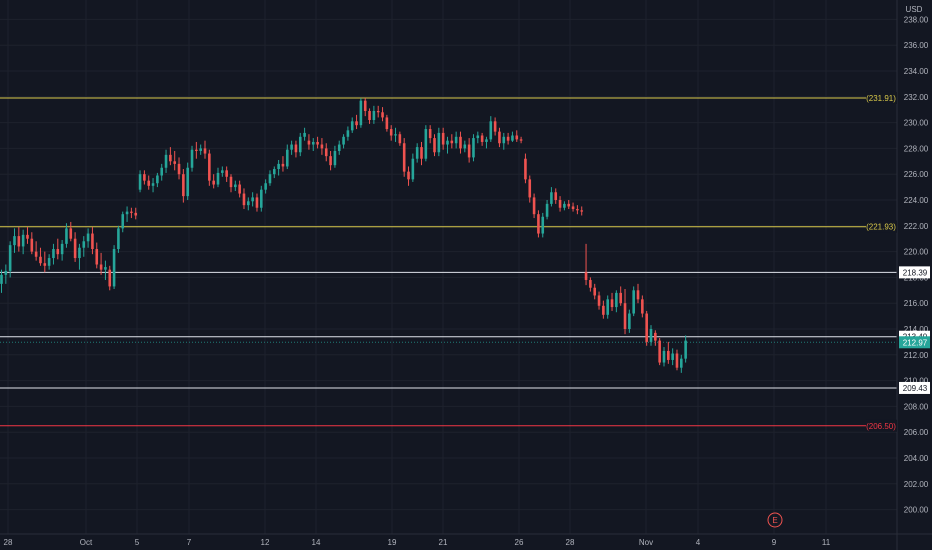 The image size is (932, 550). I want to click on x-axis-tick-label: 7, so click(189, 542).